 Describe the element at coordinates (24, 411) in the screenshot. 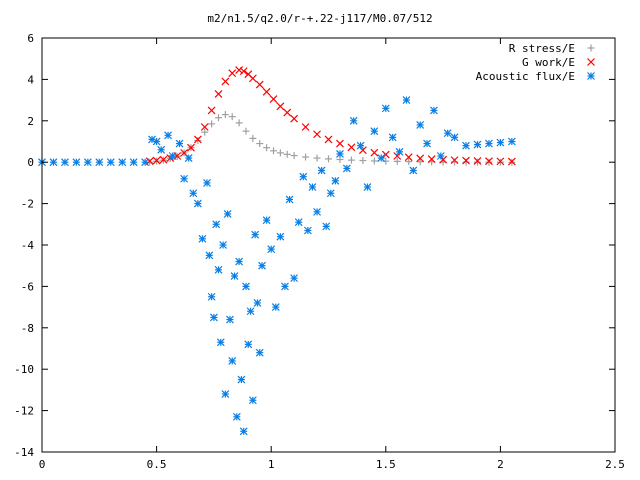

I see `y-tick-label: -12` at that location.